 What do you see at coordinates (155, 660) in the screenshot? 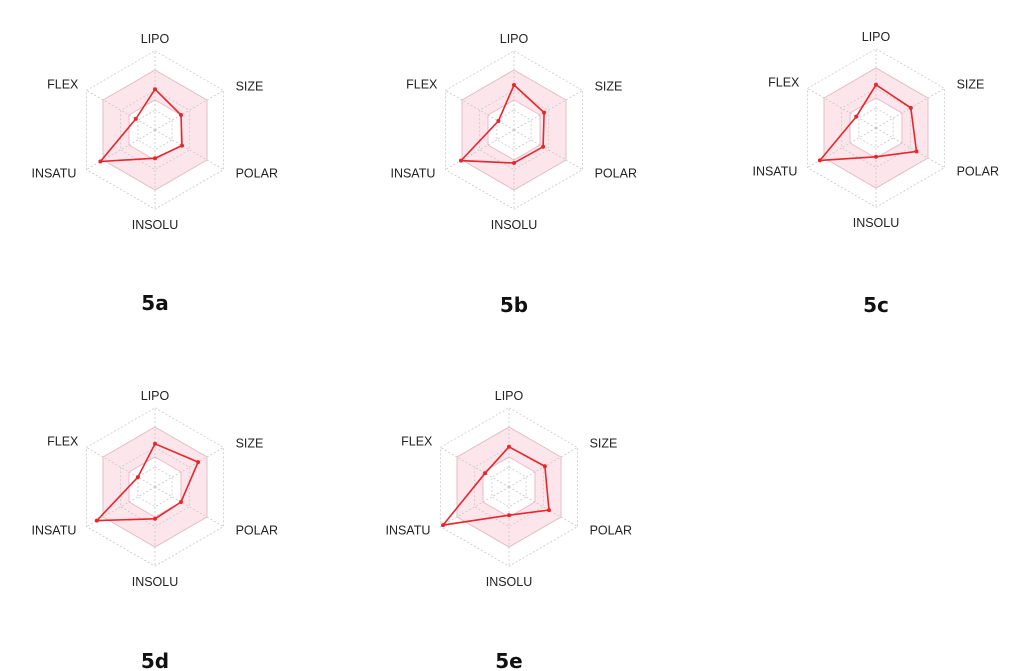
I see `panel-caption: 5d` at bounding box center [155, 660].